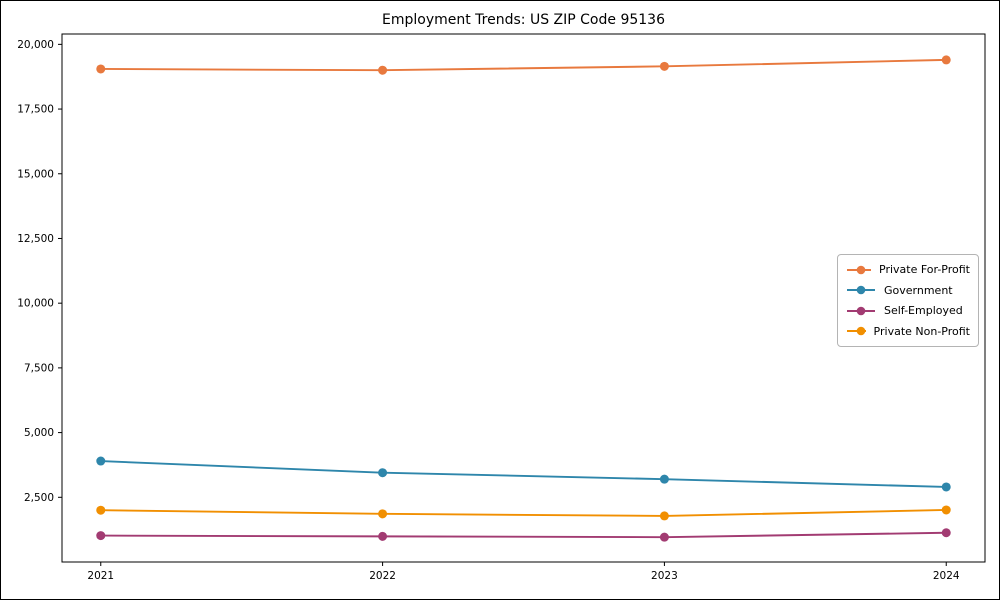  What do you see at coordinates (924, 269) in the screenshot?
I see `legend-label: Private For-Profit` at bounding box center [924, 269].